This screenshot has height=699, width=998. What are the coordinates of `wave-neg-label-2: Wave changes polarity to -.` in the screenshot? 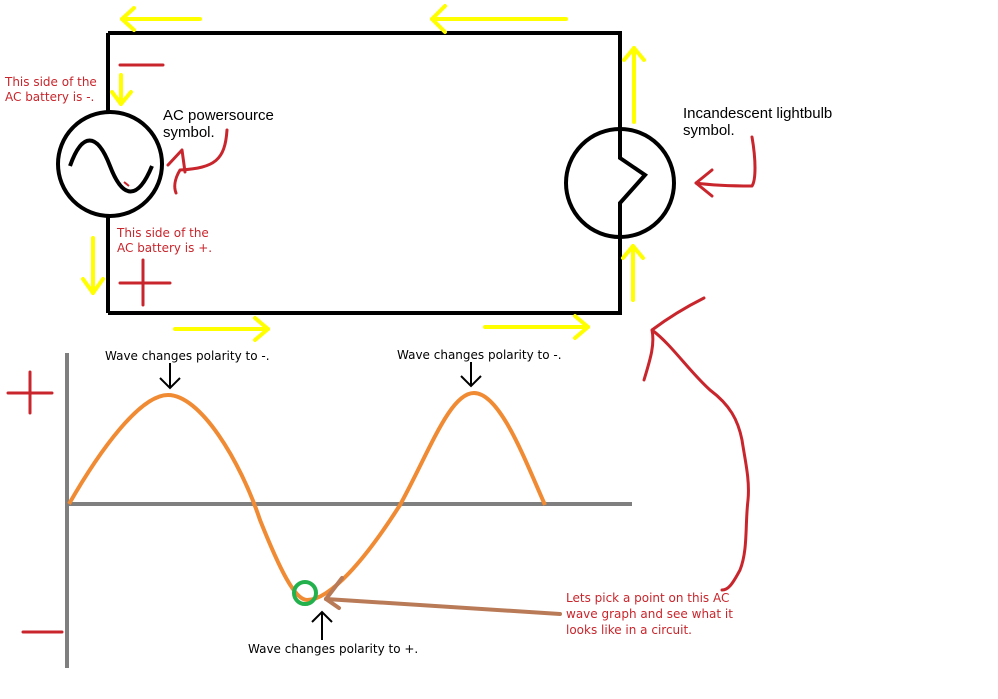 It's located at (479, 355).